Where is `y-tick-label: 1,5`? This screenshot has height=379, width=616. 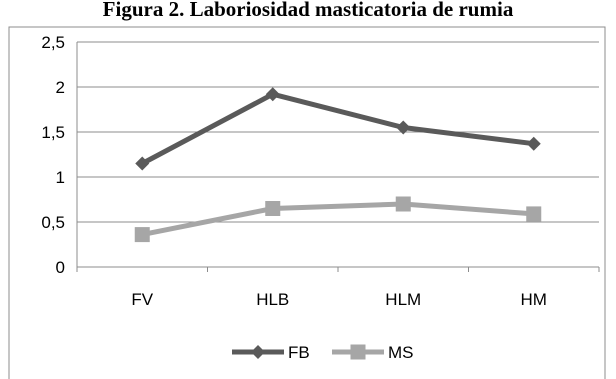 y-tick-label: 1,5 is located at coordinates (53, 132).